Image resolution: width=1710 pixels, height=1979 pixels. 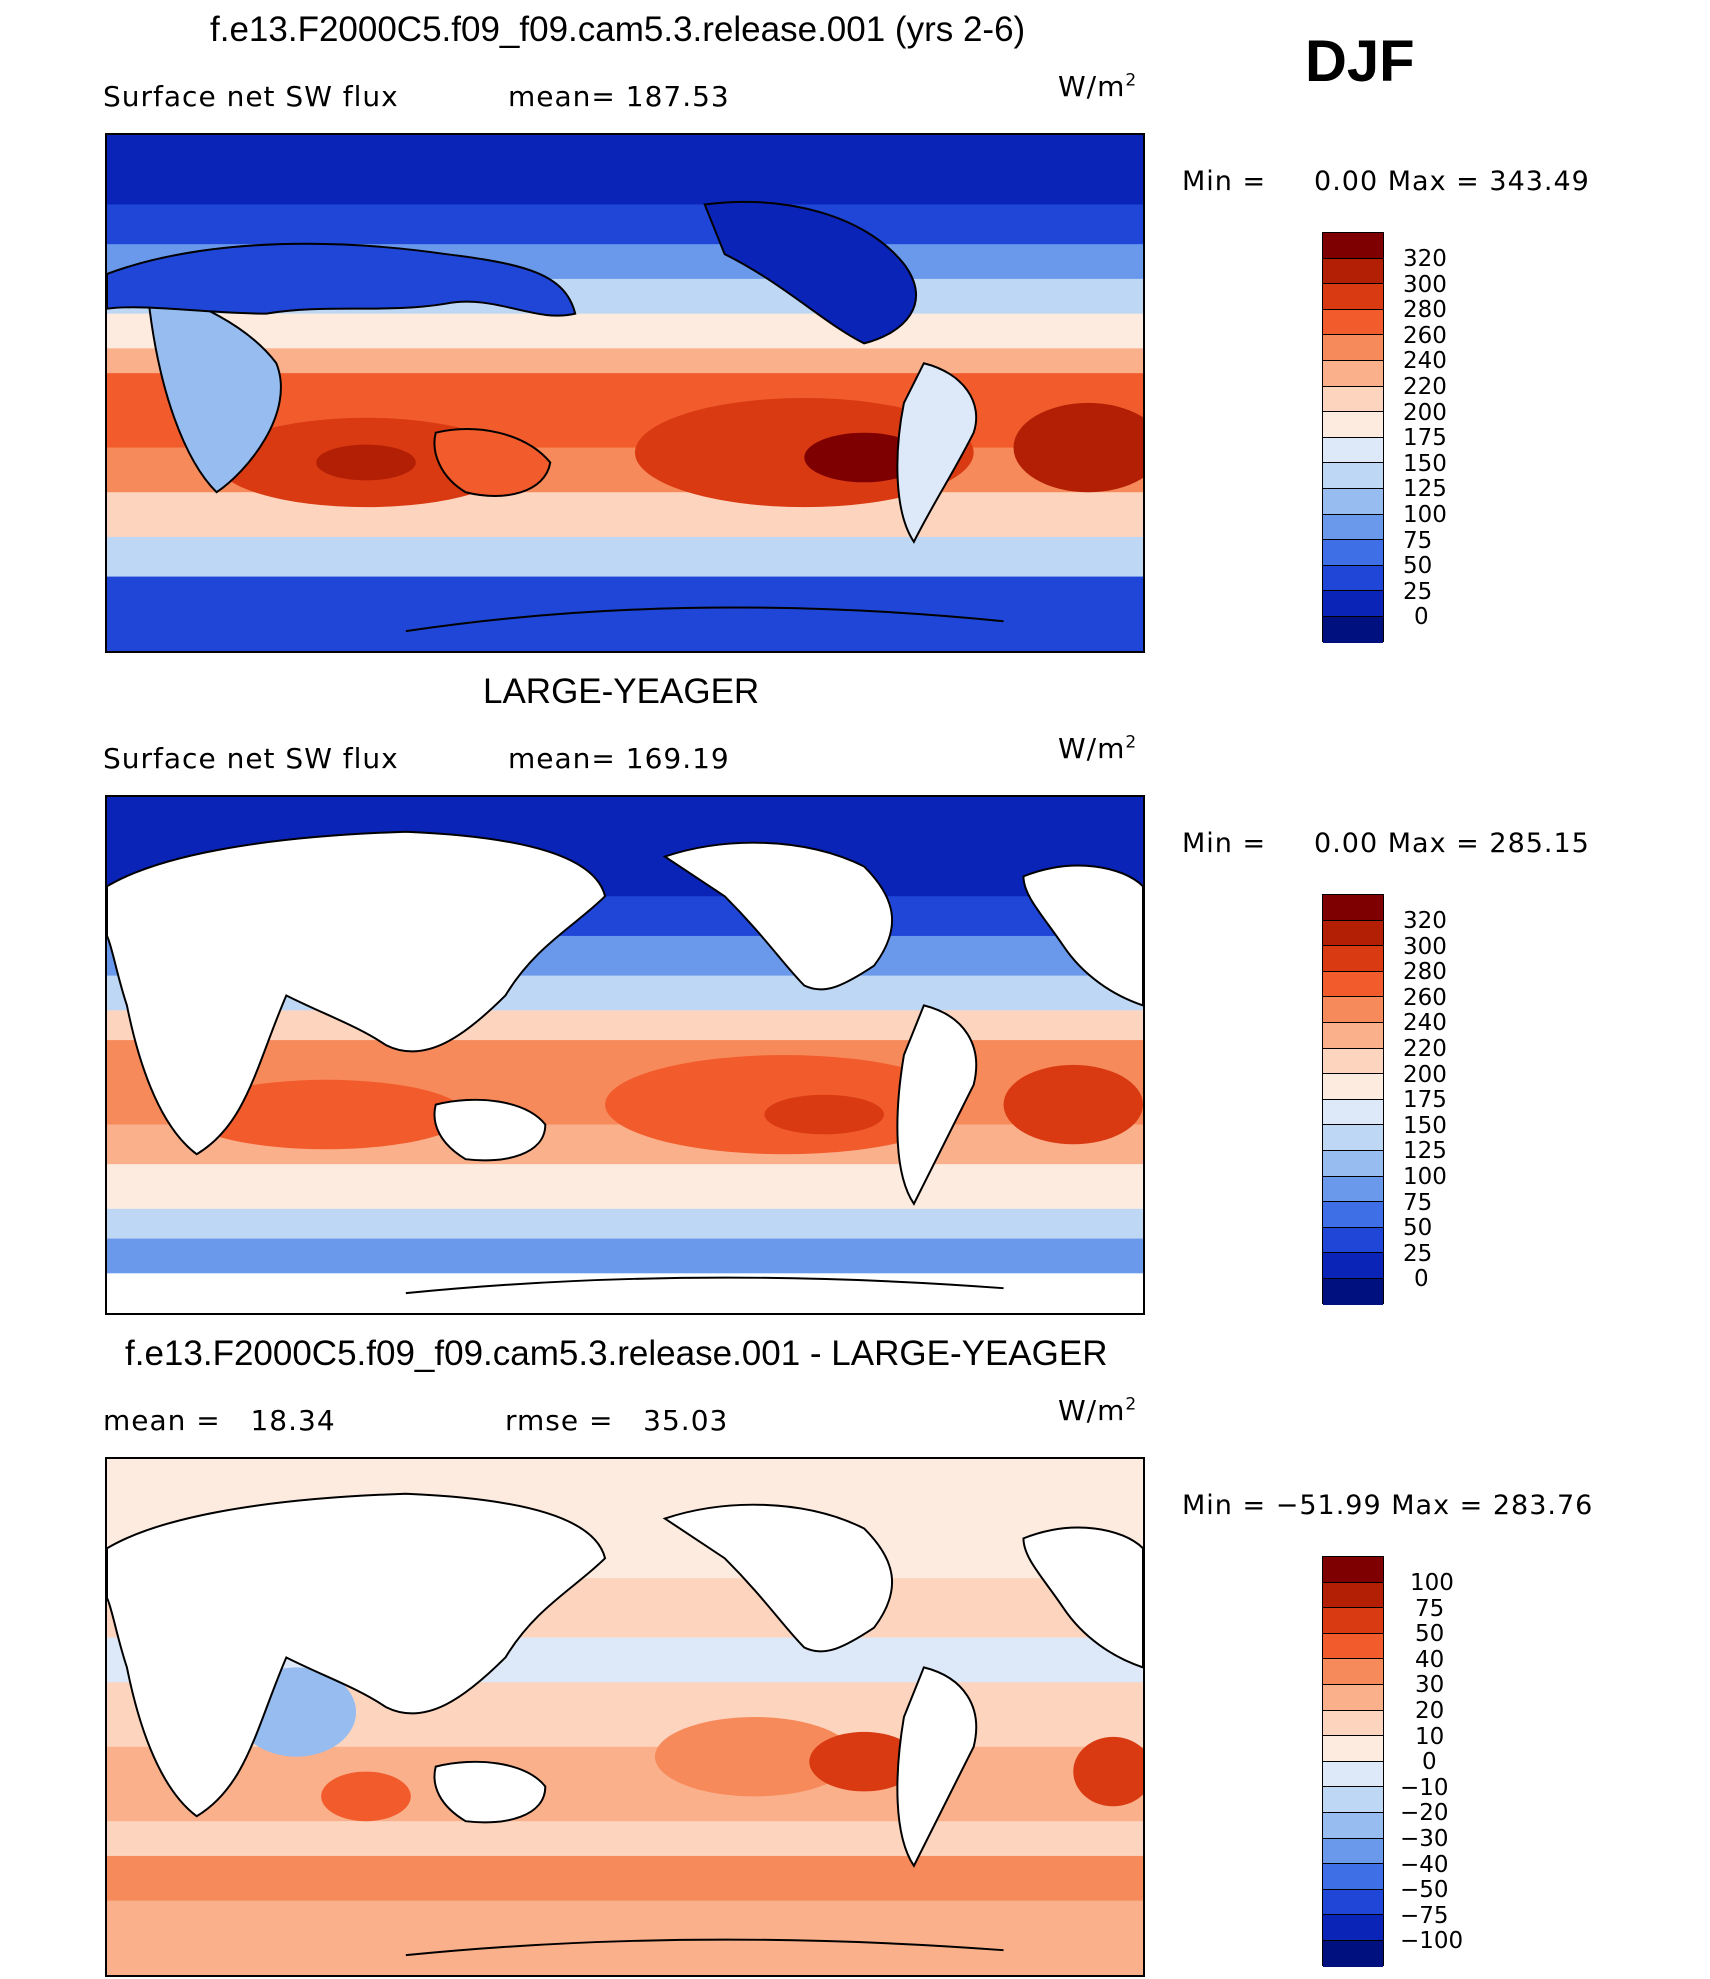 What do you see at coordinates (1430, 1685) in the screenshot?
I see `colorbar-tick: 30` at bounding box center [1430, 1685].